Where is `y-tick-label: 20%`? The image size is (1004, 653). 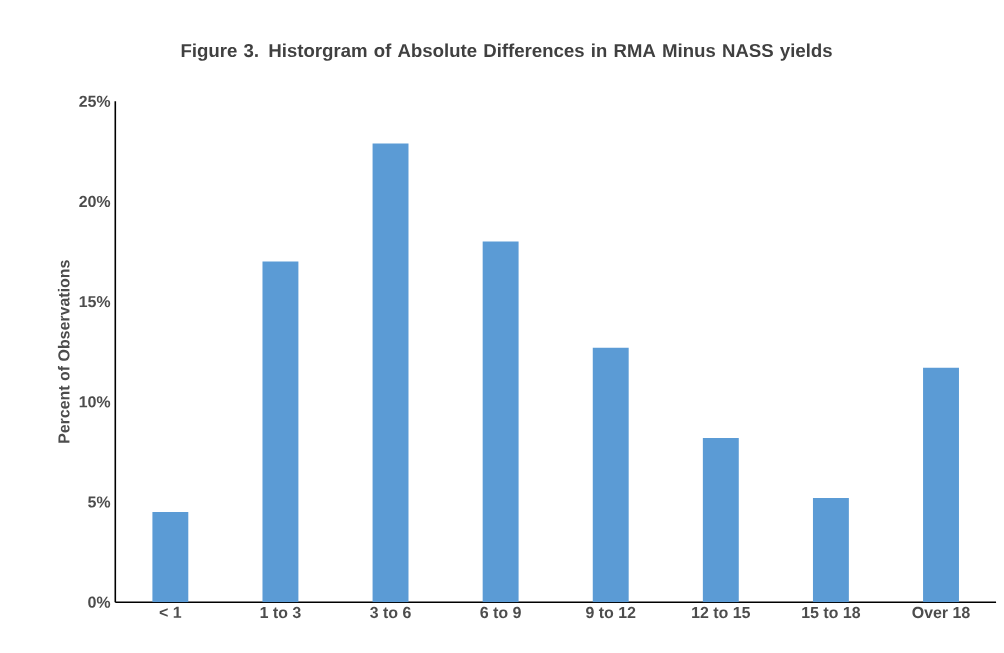
y-tick-label: 20% is located at coordinates (95, 201).